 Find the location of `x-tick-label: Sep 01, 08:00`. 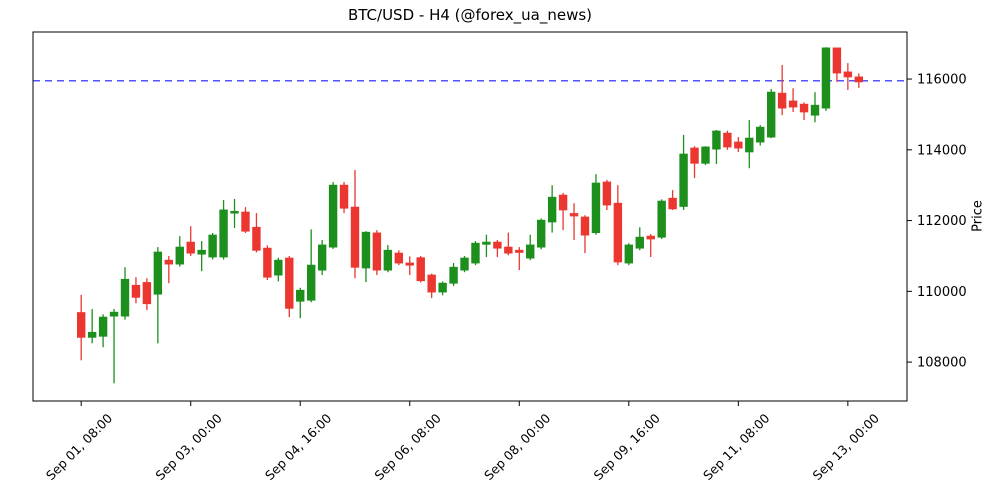

x-tick-label: Sep 01, 08:00 is located at coordinates (79, 446).